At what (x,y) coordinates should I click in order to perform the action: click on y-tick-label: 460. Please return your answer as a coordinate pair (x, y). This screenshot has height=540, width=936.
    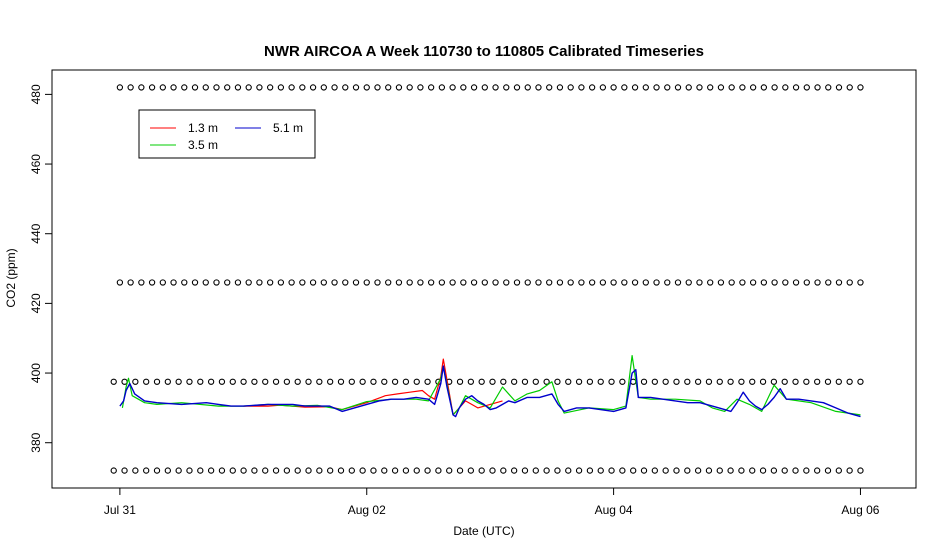
    Looking at the image, I should click on (36, 164).